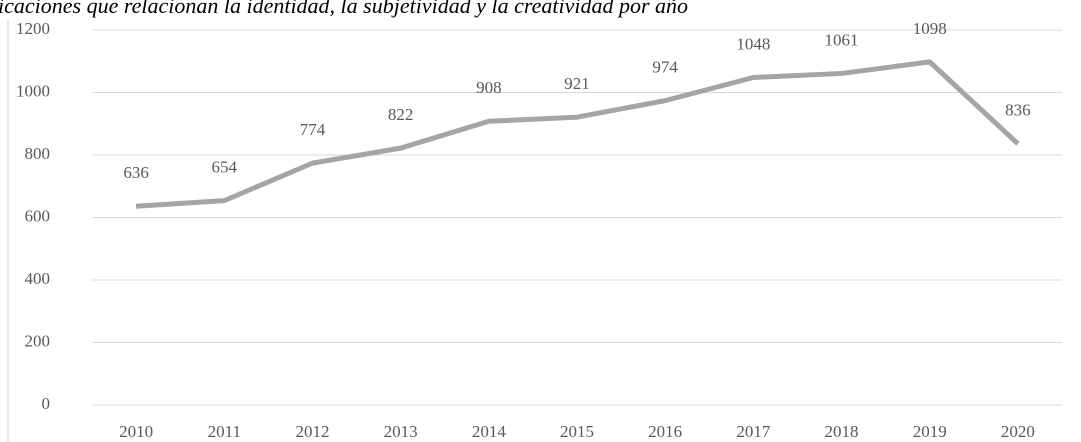 This screenshot has width=1081, height=442. What do you see at coordinates (401, 431) in the screenshot?
I see `x-tick-label: 2013` at bounding box center [401, 431].